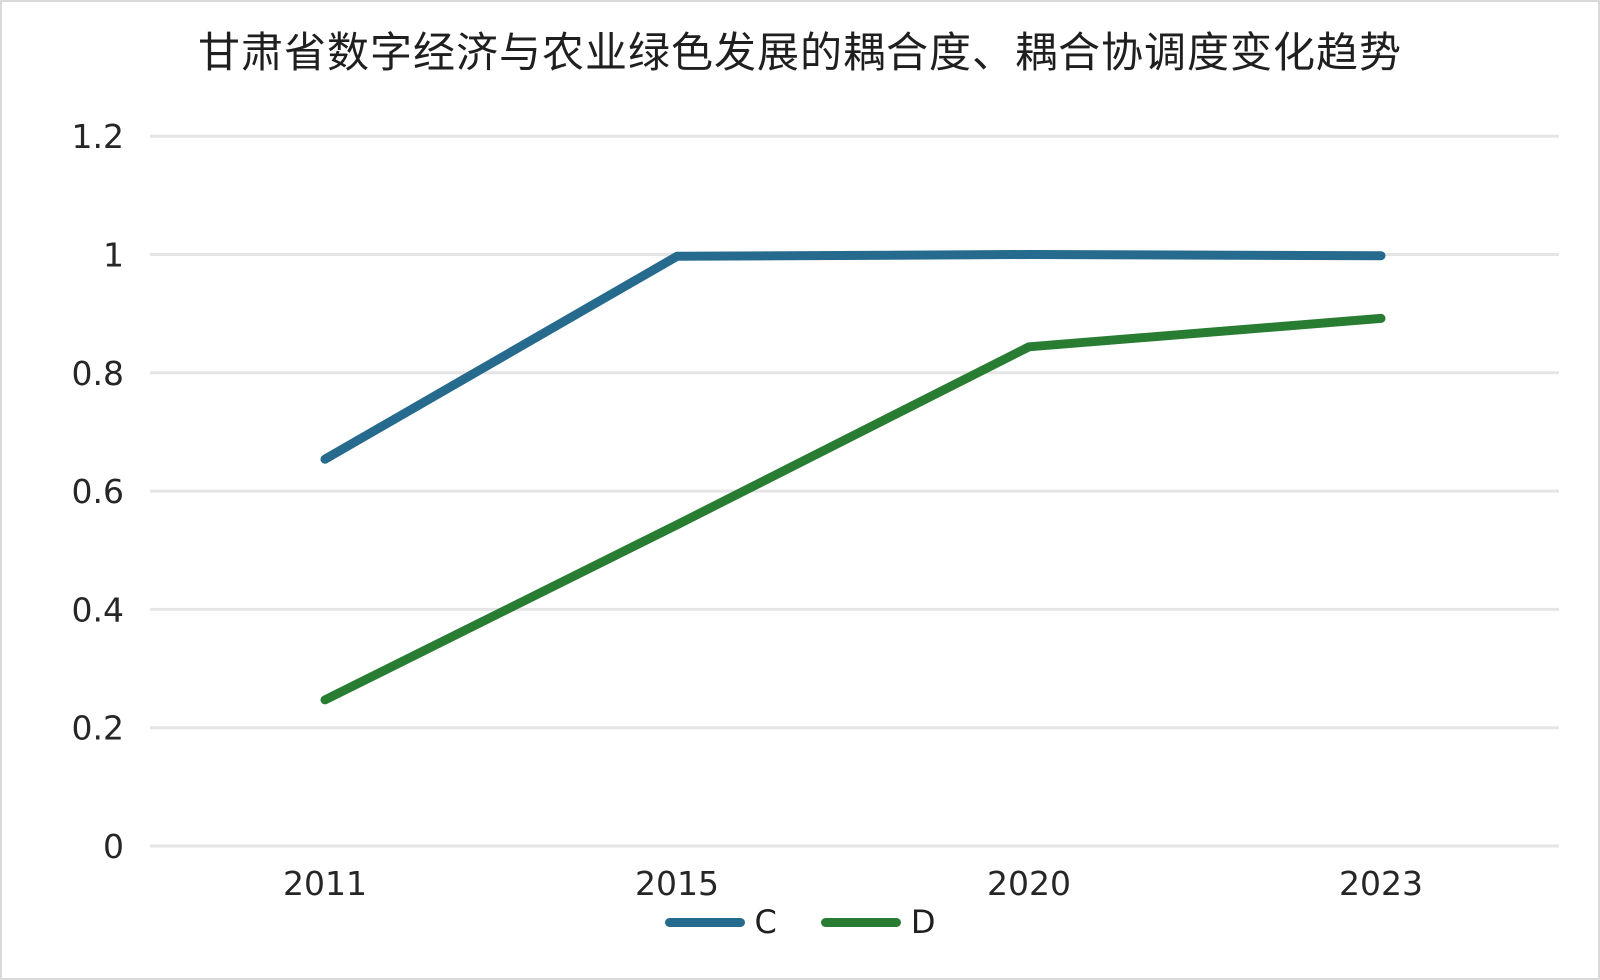 Image resolution: width=1600 pixels, height=980 pixels. Describe the element at coordinates (800, 922) in the screenshot. I see `legend: C D` at that location.